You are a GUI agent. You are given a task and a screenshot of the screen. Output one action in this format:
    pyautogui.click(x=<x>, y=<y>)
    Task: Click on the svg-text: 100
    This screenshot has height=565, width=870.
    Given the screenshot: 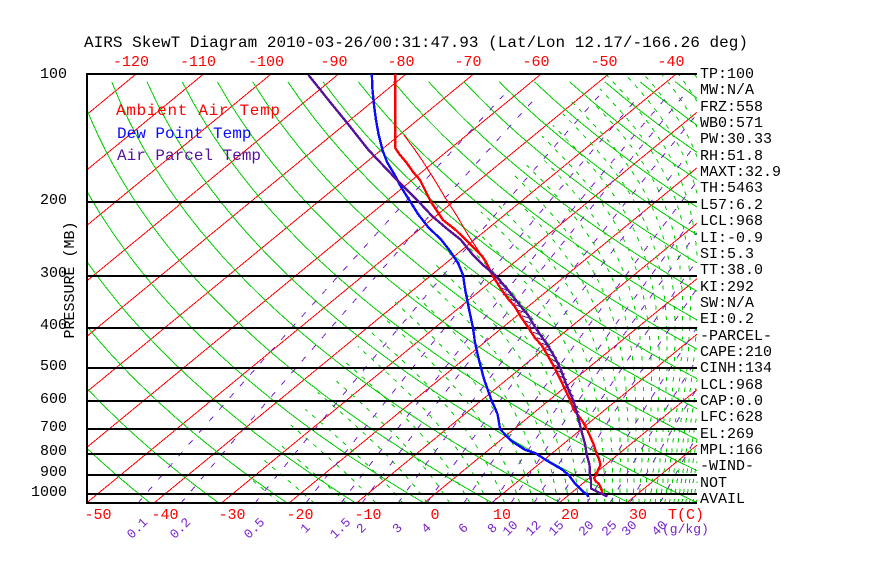 What is the action you would take?
    pyautogui.click(x=53, y=74)
    